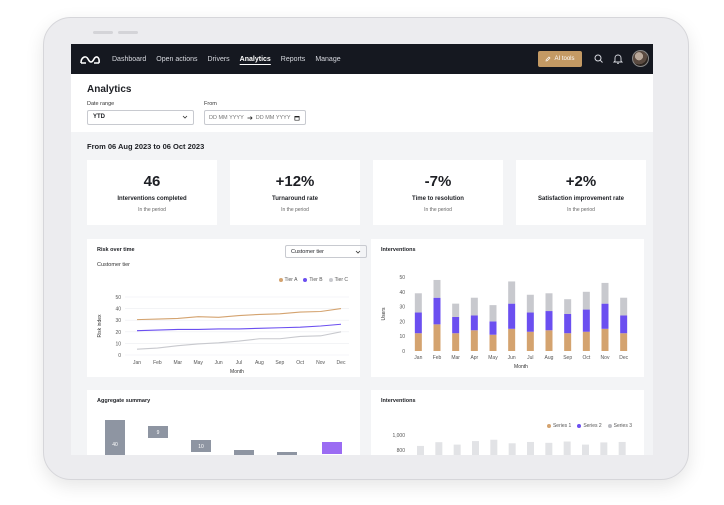 This screenshot has width=724, height=505. Describe the element at coordinates (226, 117) in the screenshot. I see `from-date-field: DD MM YYYY` at that location.